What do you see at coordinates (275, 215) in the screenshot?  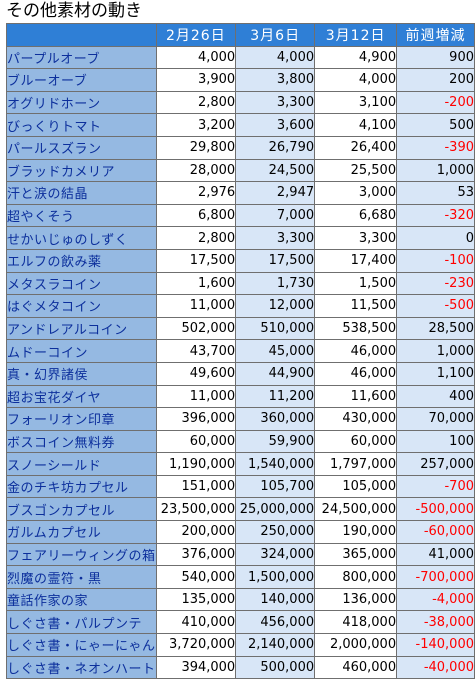 I see `price-cell: 7,000` at bounding box center [275, 215].